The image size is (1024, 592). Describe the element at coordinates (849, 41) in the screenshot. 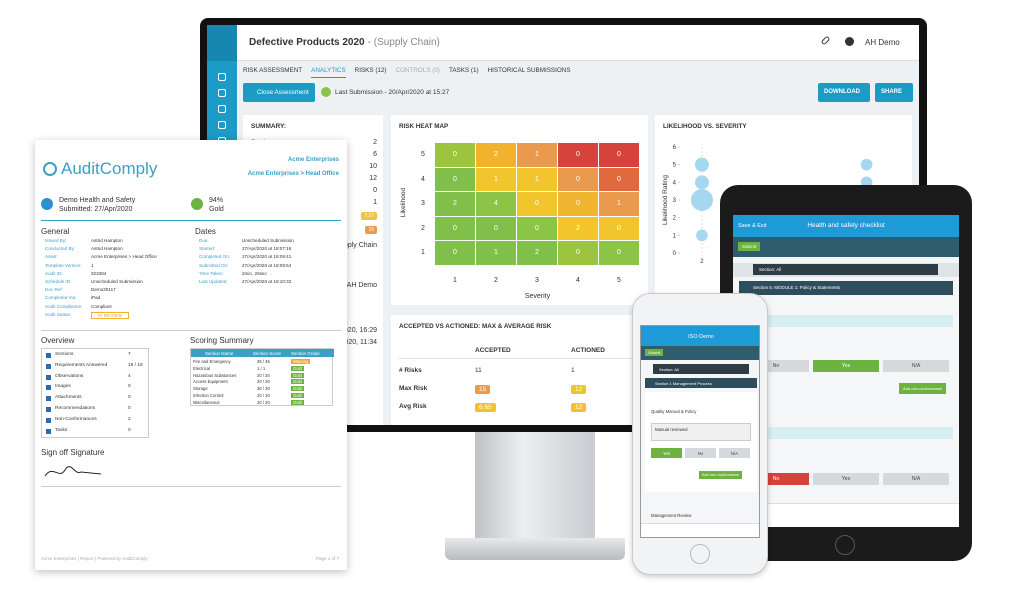

I see `settings-icon` at that location.